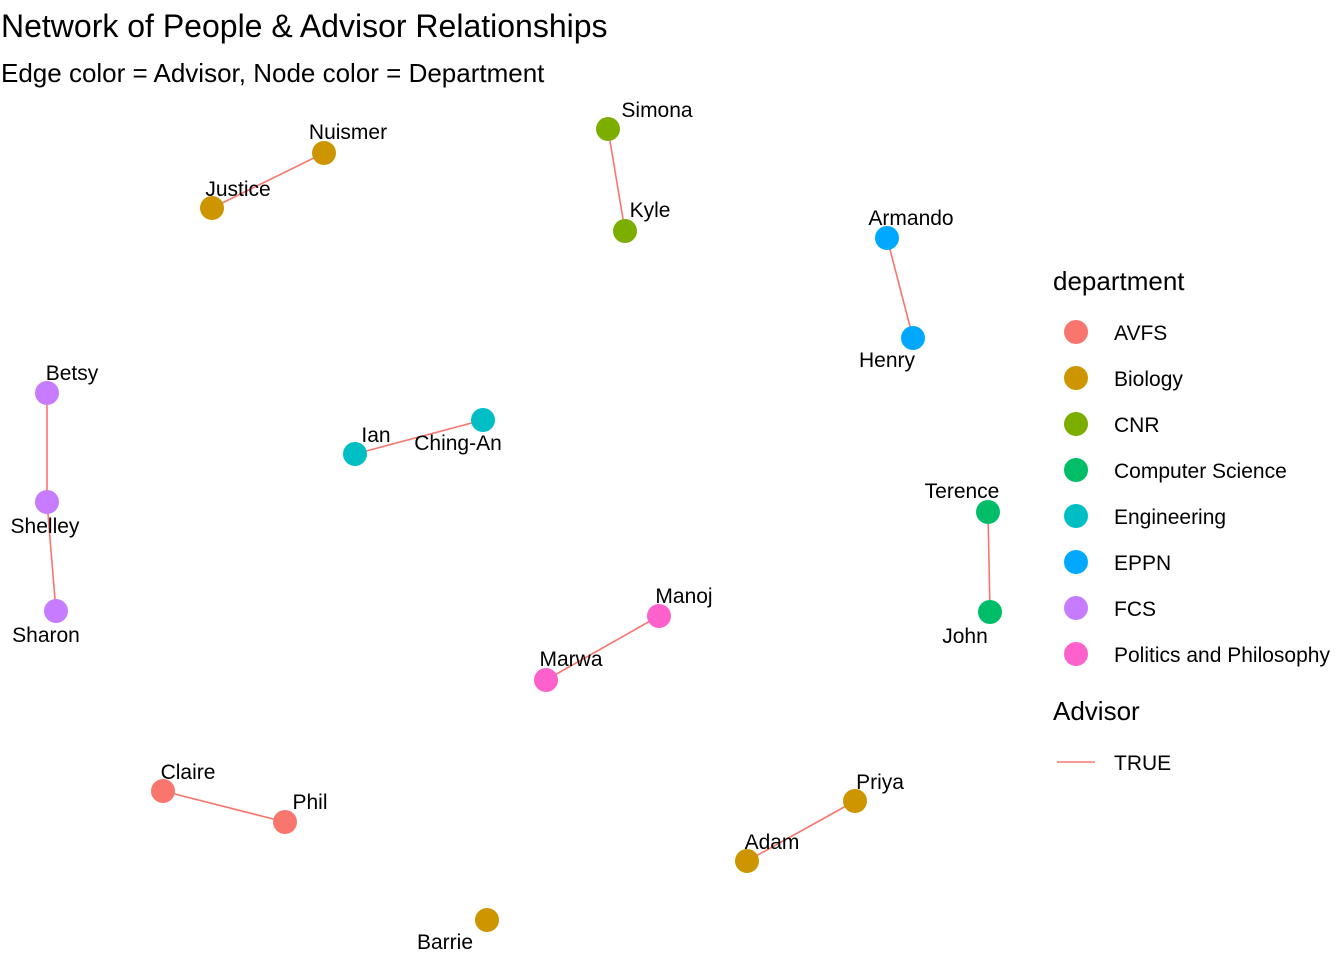  Describe the element at coordinates (965, 636) in the screenshot. I see `node-label-john: John` at that location.